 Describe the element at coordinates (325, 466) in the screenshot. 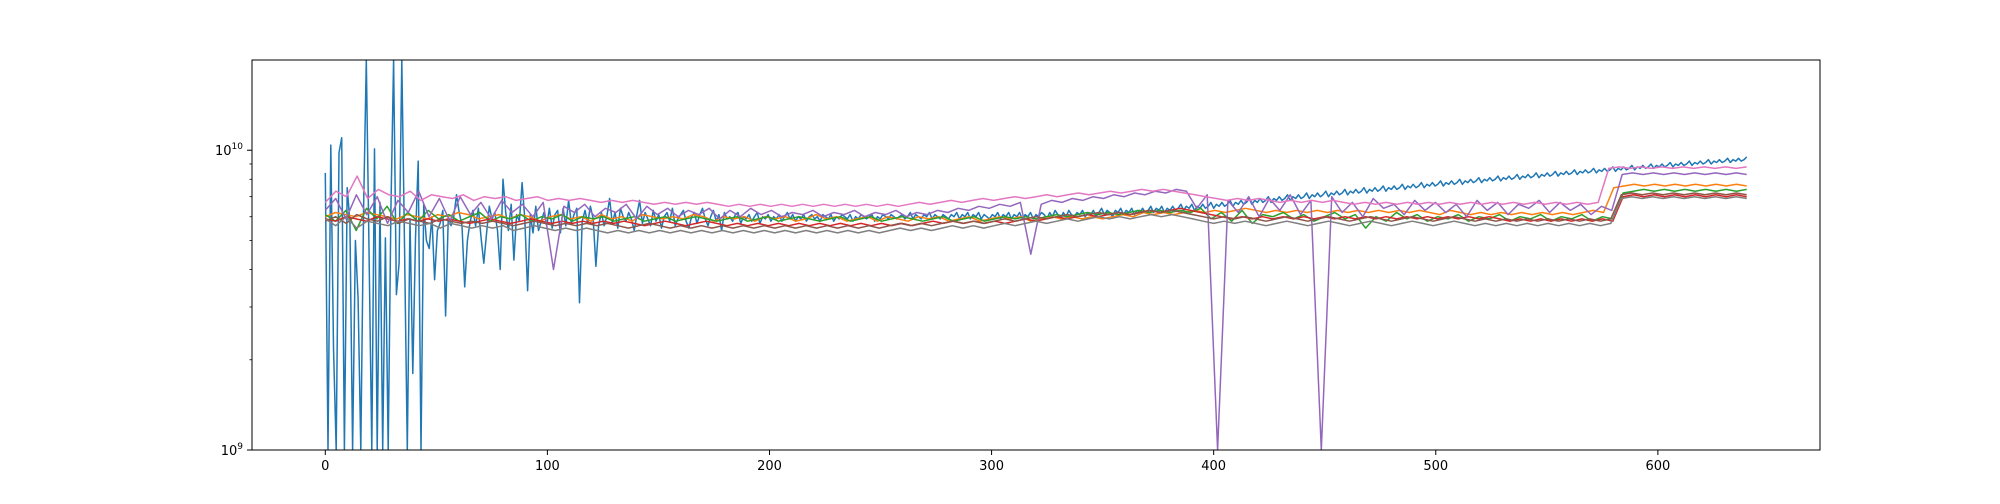

I see `x-tick-label: 0` at that location.